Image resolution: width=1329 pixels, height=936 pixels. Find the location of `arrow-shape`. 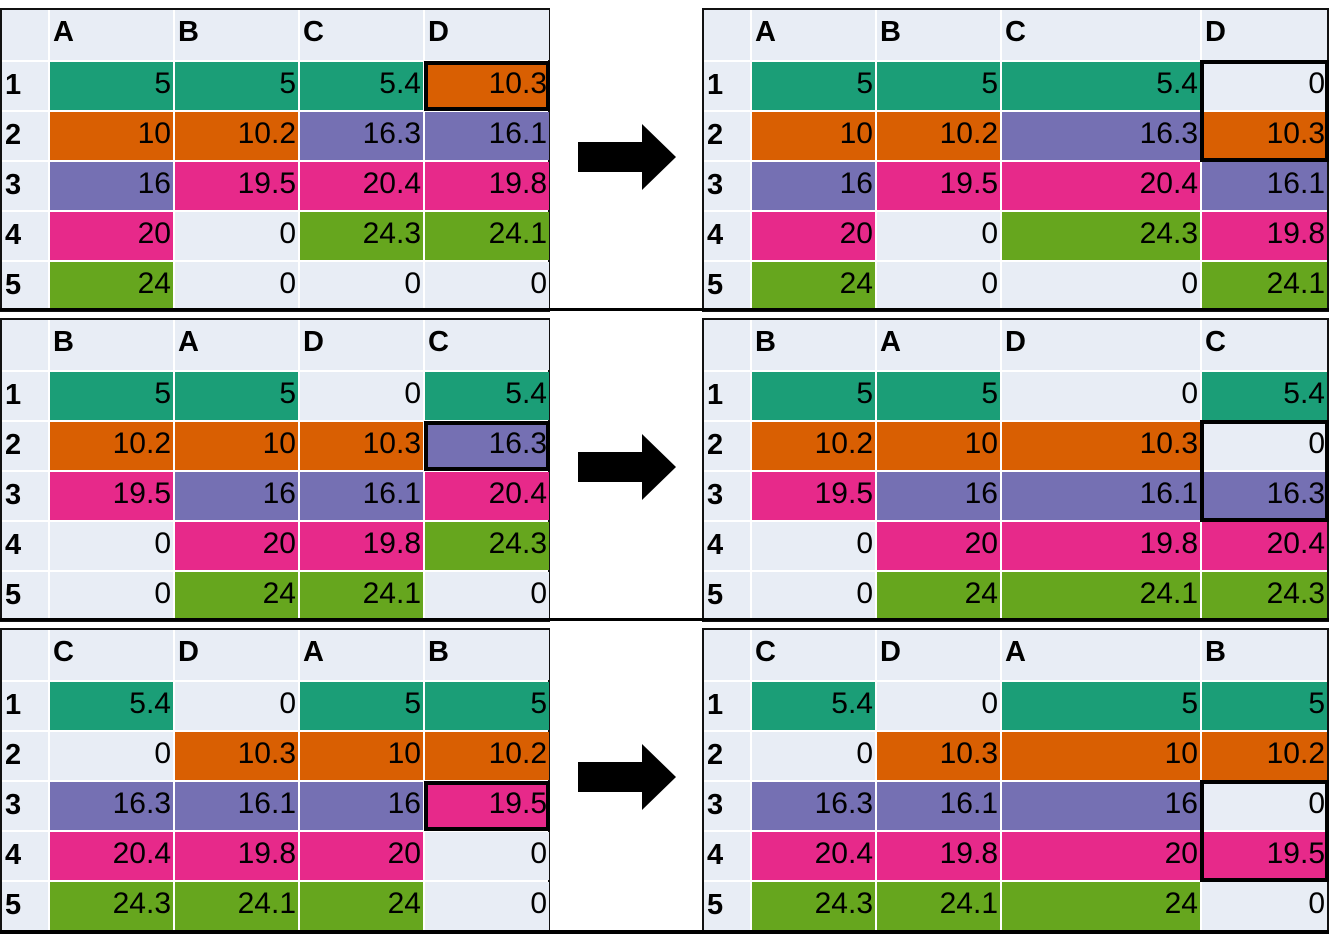

arrow-shape is located at coordinates (627, 157).